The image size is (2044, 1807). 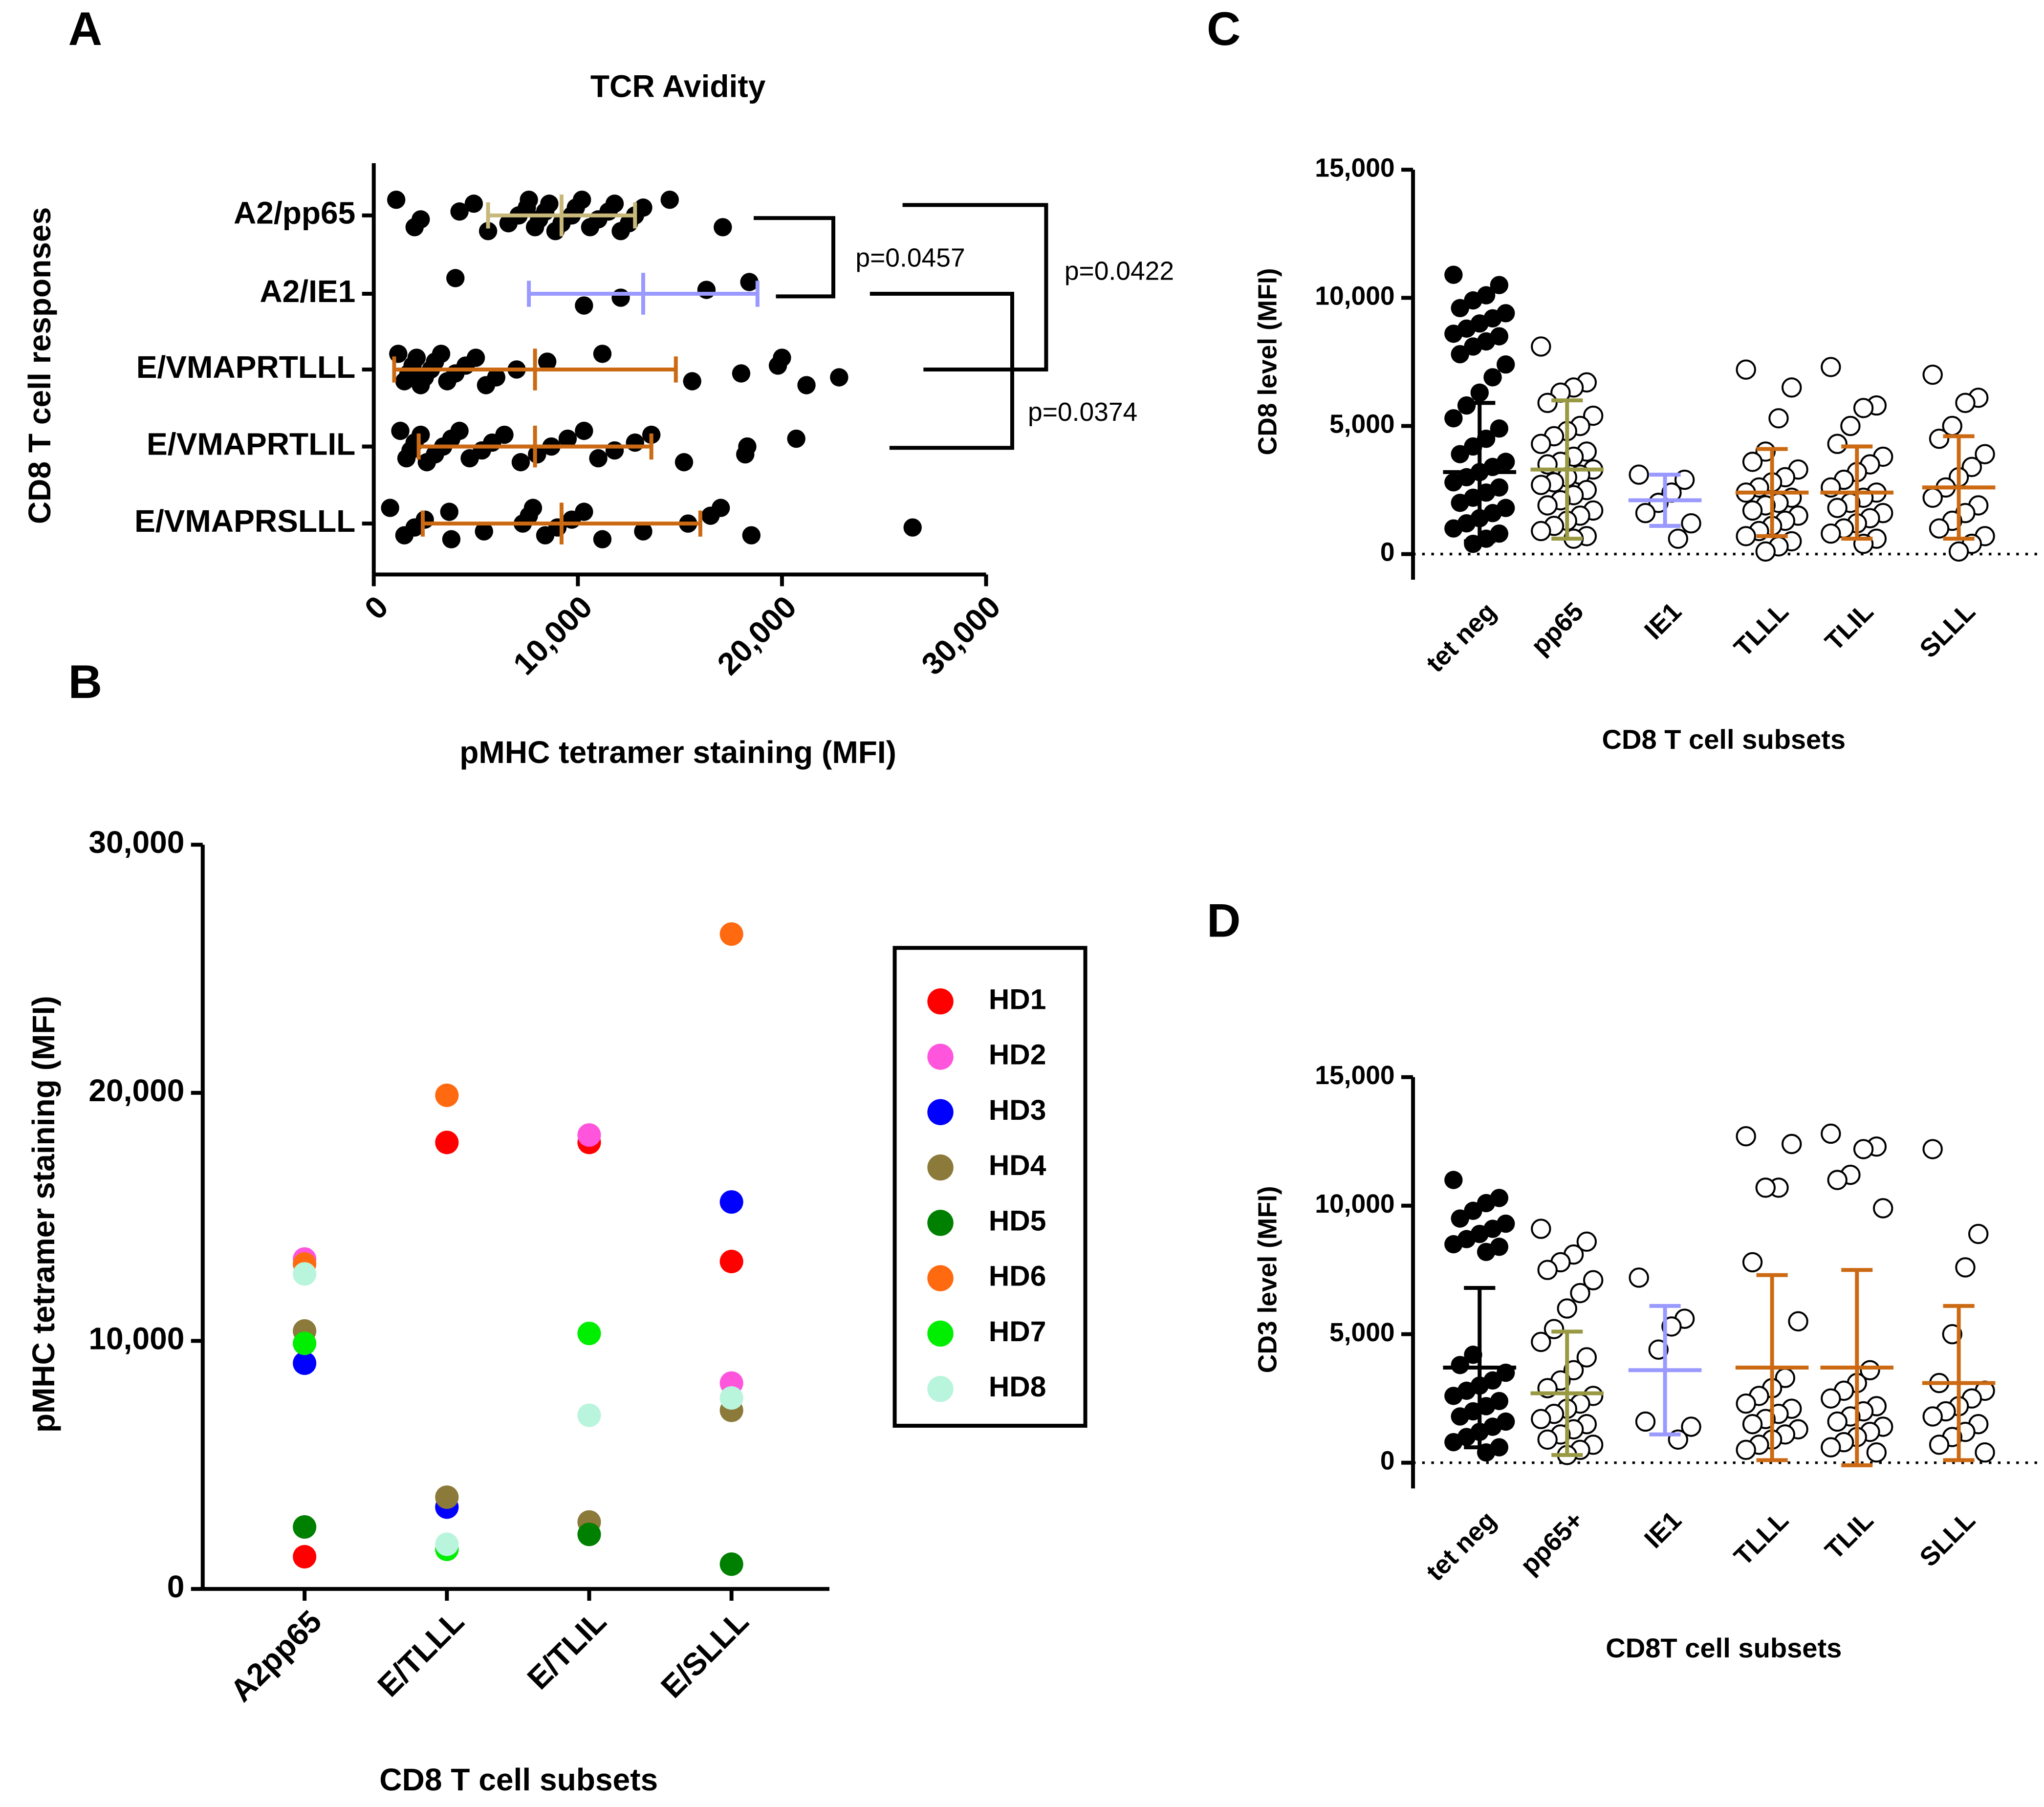 What do you see at coordinates (1761, 630) in the screenshot?
I see `x-tick-label: TLLL` at bounding box center [1761, 630].